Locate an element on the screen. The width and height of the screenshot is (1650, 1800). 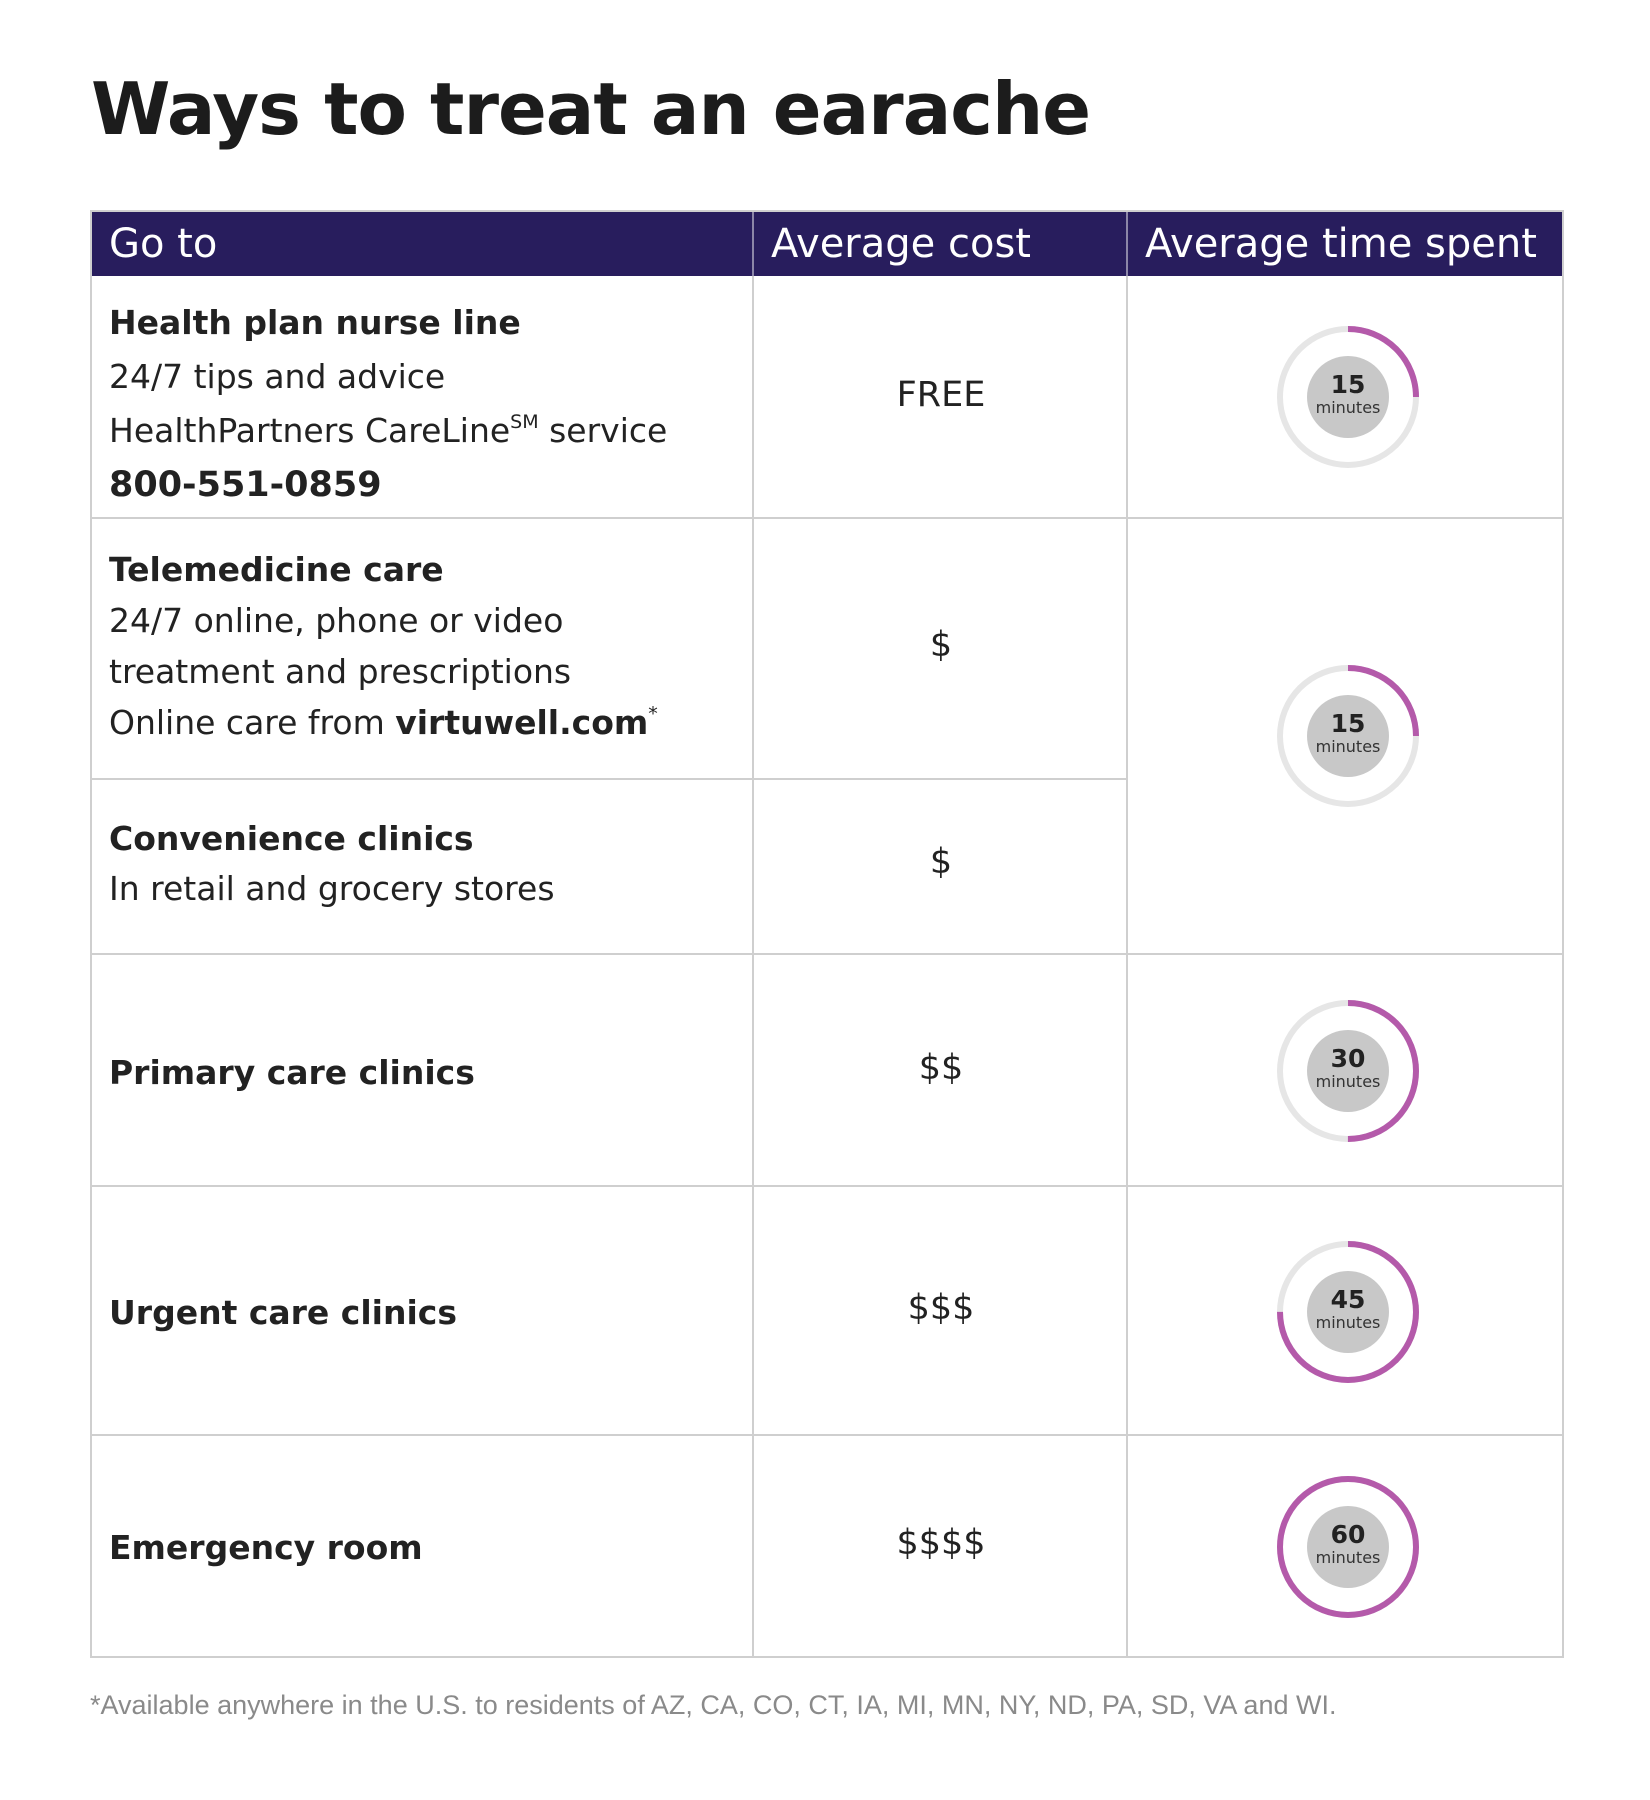
row-detail: HealthPartners CareLineSM service is located at coordinates (429, 431).